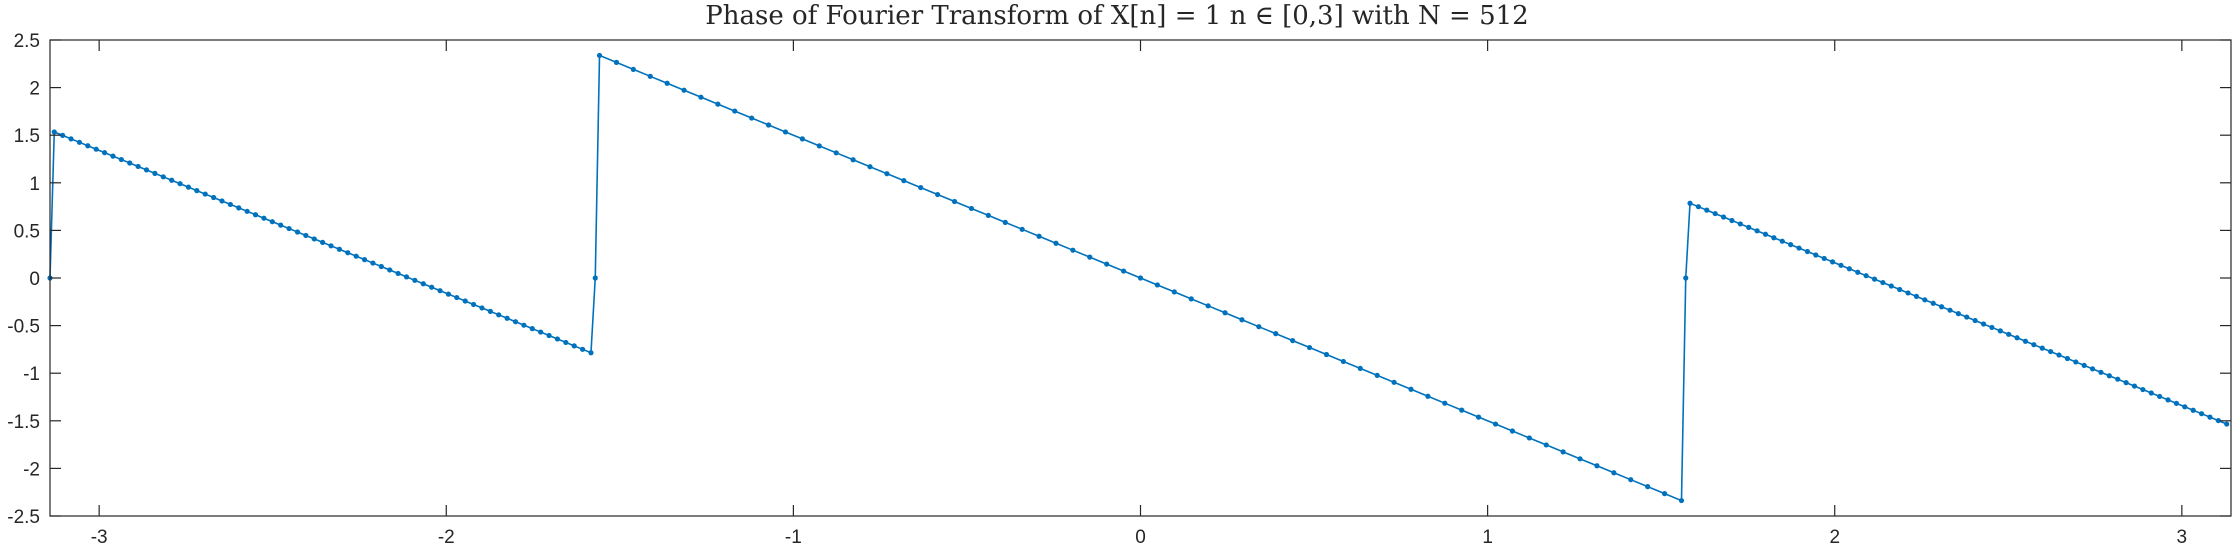  Describe the element at coordinates (2182, 537) in the screenshot. I see `x-tick-label: 3` at that location.